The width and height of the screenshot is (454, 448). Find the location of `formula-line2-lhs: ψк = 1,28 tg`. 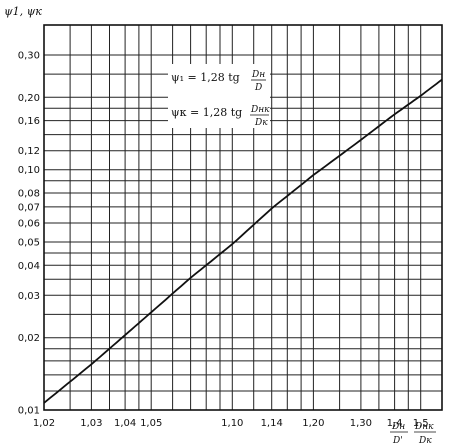

formula-line2-lhs: ψк = 1,28 tg is located at coordinates (206, 112).